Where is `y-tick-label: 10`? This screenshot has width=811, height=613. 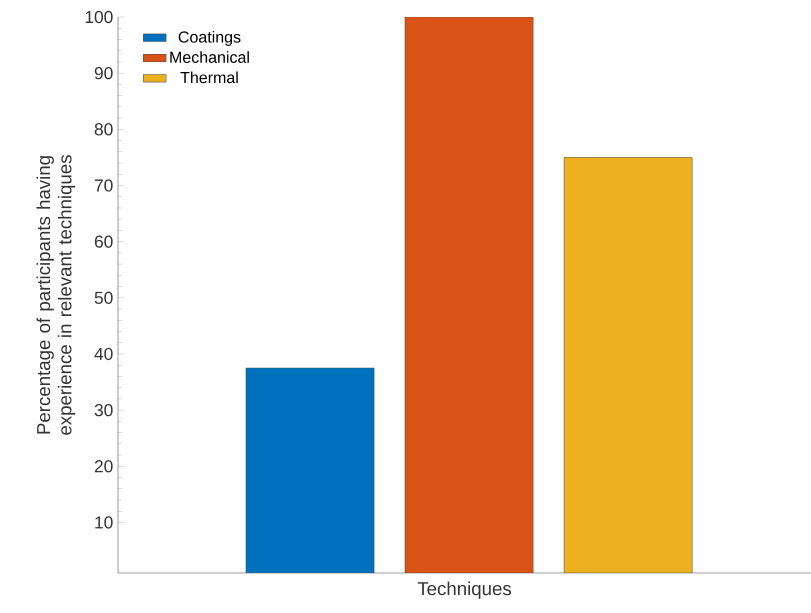
y-tick-label: 10 is located at coordinates (104, 522).